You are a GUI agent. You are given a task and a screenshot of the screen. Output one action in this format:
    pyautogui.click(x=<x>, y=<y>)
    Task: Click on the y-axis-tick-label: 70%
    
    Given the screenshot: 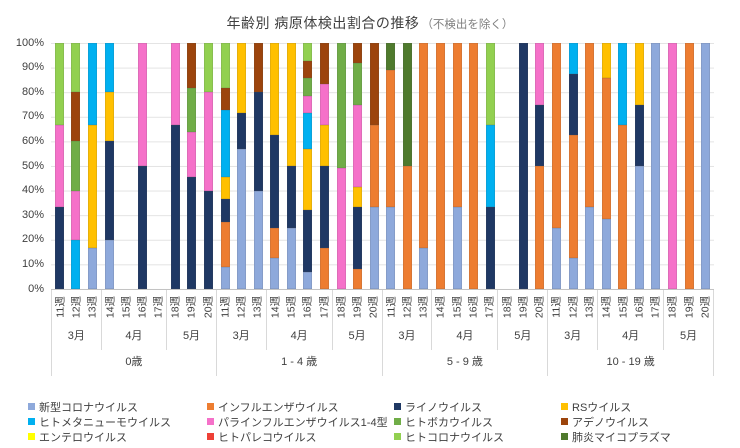 What is the action you would take?
    pyautogui.click(x=32, y=116)
    